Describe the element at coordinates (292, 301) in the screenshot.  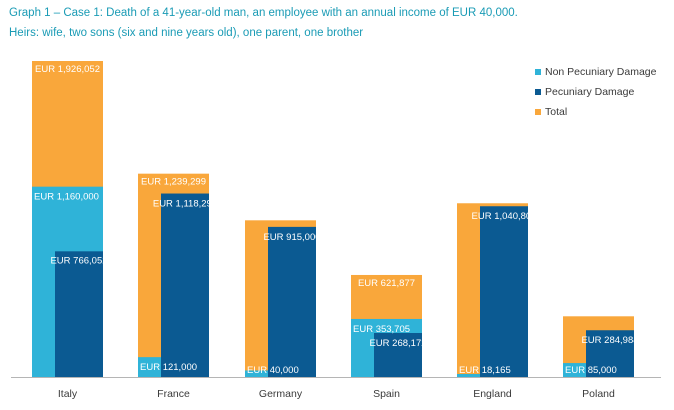
I see `bar-pecuniary-germany` at that location.